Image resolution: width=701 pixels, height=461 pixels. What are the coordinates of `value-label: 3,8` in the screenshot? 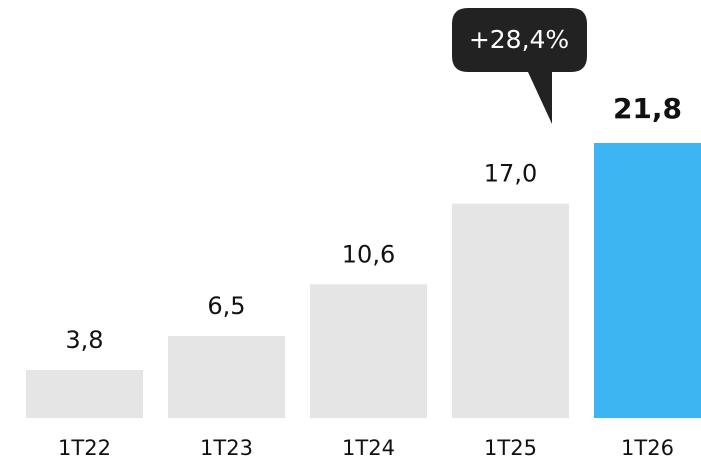 It's located at (84, 340).